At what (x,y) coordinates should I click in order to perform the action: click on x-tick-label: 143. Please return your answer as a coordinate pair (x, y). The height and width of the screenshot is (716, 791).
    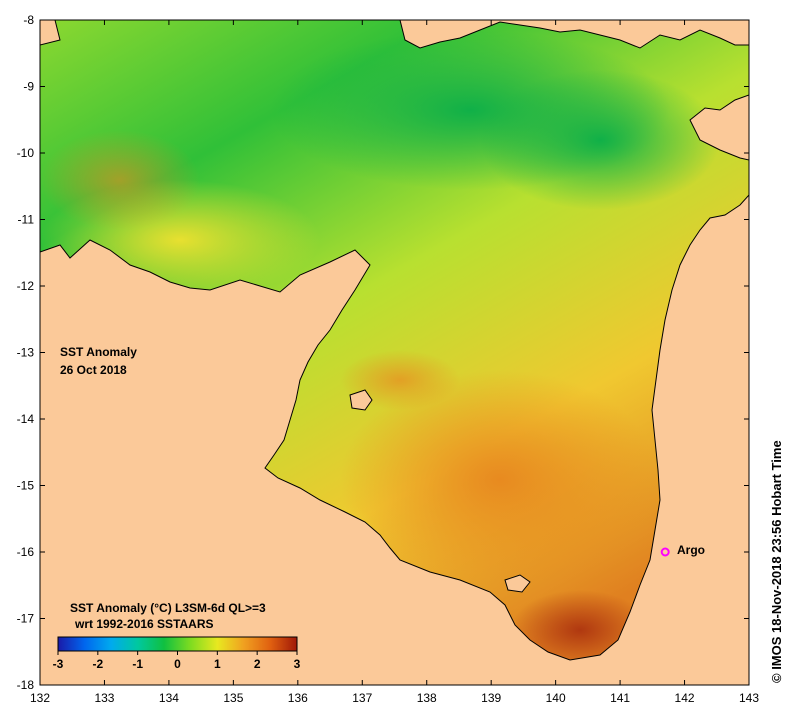
    Looking at the image, I should click on (749, 698).